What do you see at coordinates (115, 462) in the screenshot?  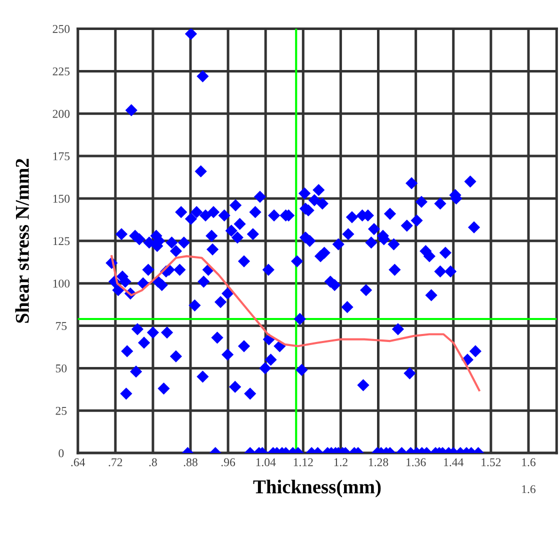 I see `x-tick-label: .72` at bounding box center [115, 462].